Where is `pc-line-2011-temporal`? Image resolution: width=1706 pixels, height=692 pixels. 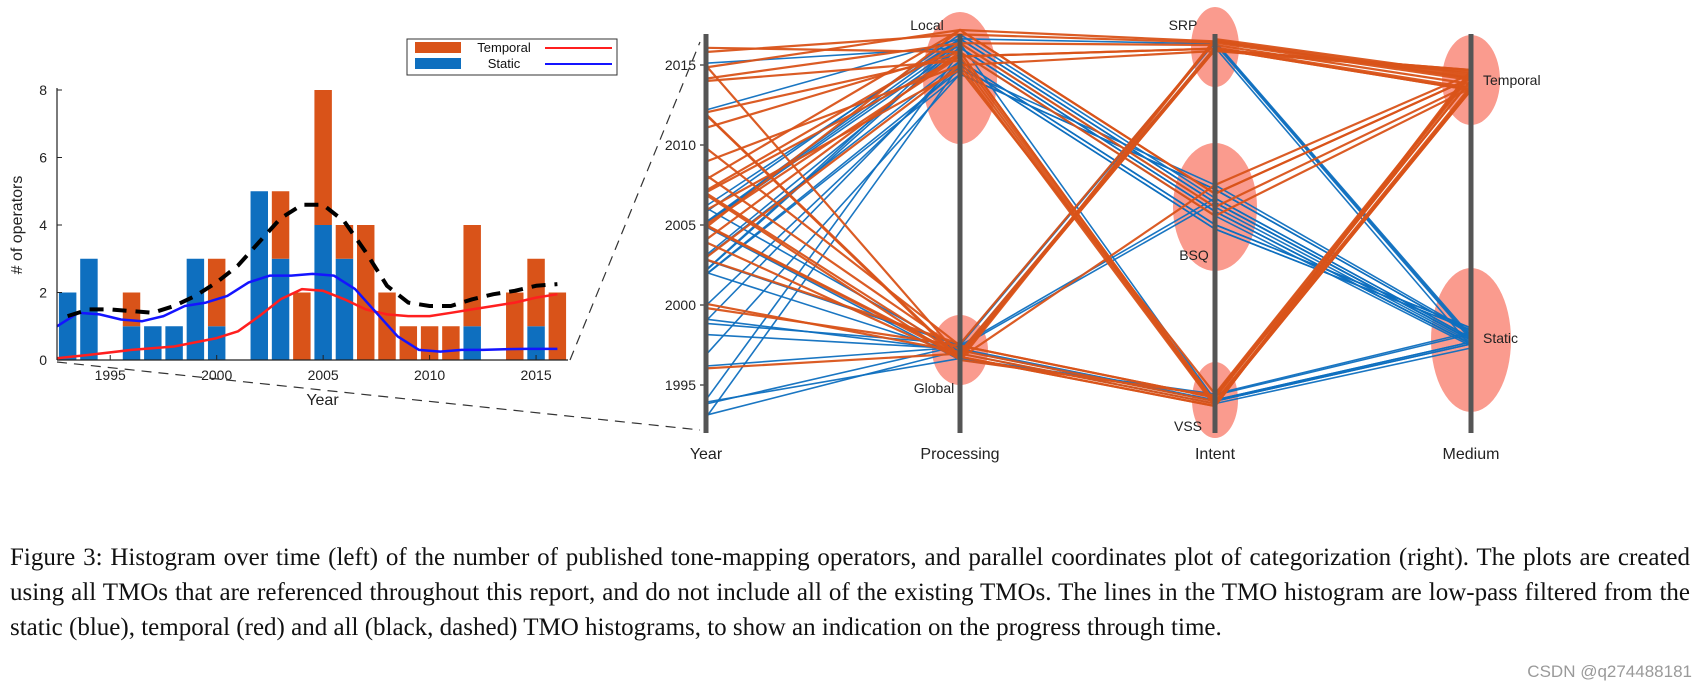
pc-line-2011-temporal is located at coordinates (1088, 134).